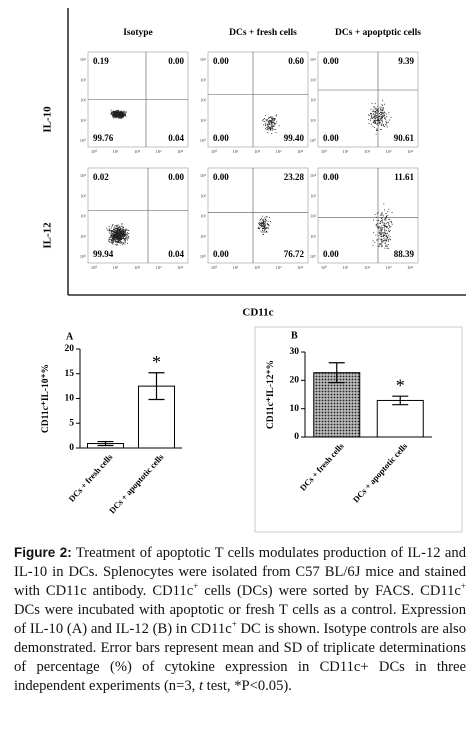  What do you see at coordinates (138, 215) in the screenshot?
I see `panel-frame` at bounding box center [138, 215].